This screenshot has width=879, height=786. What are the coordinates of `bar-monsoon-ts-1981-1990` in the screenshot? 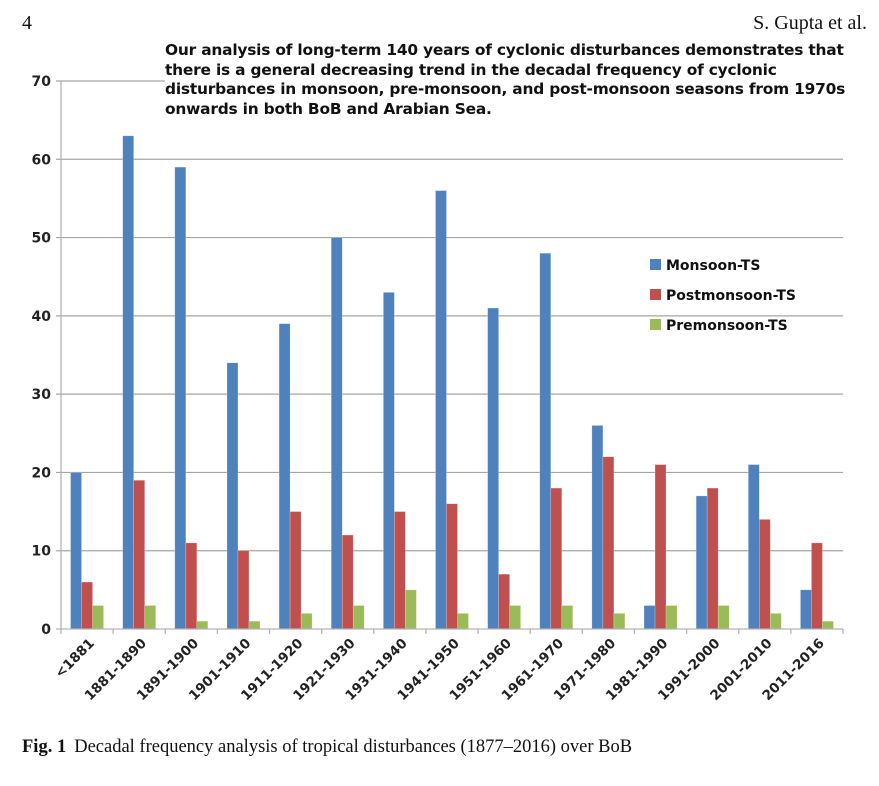 It's located at (649, 617).